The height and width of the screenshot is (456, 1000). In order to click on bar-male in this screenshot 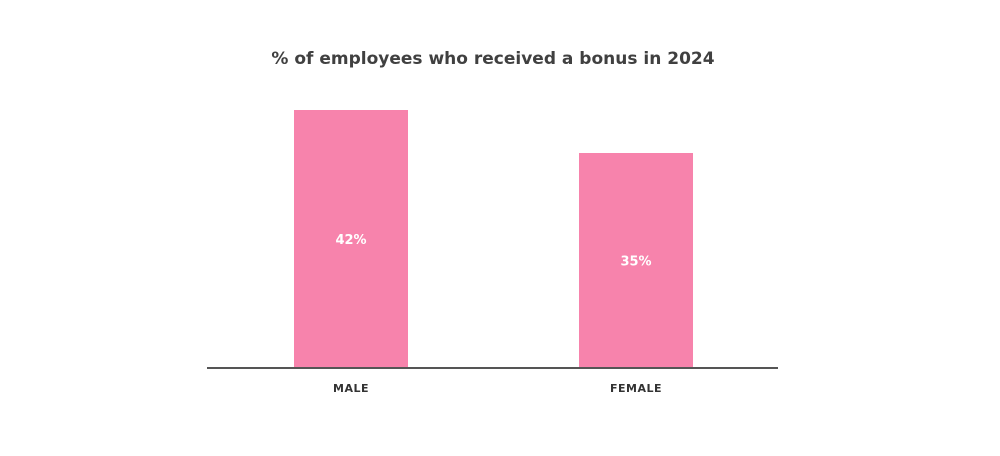, I will do `click(351, 239)`.